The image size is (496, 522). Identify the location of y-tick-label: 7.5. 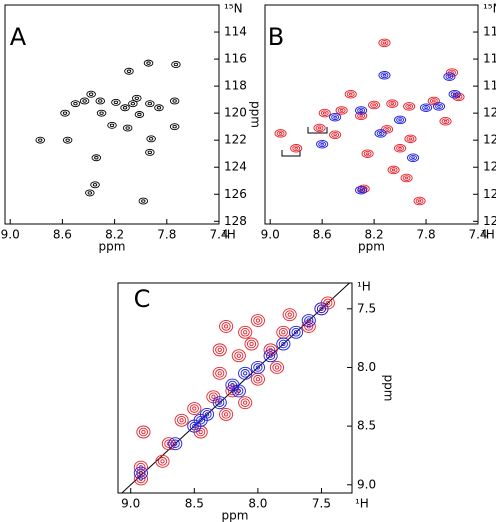
(366, 308).